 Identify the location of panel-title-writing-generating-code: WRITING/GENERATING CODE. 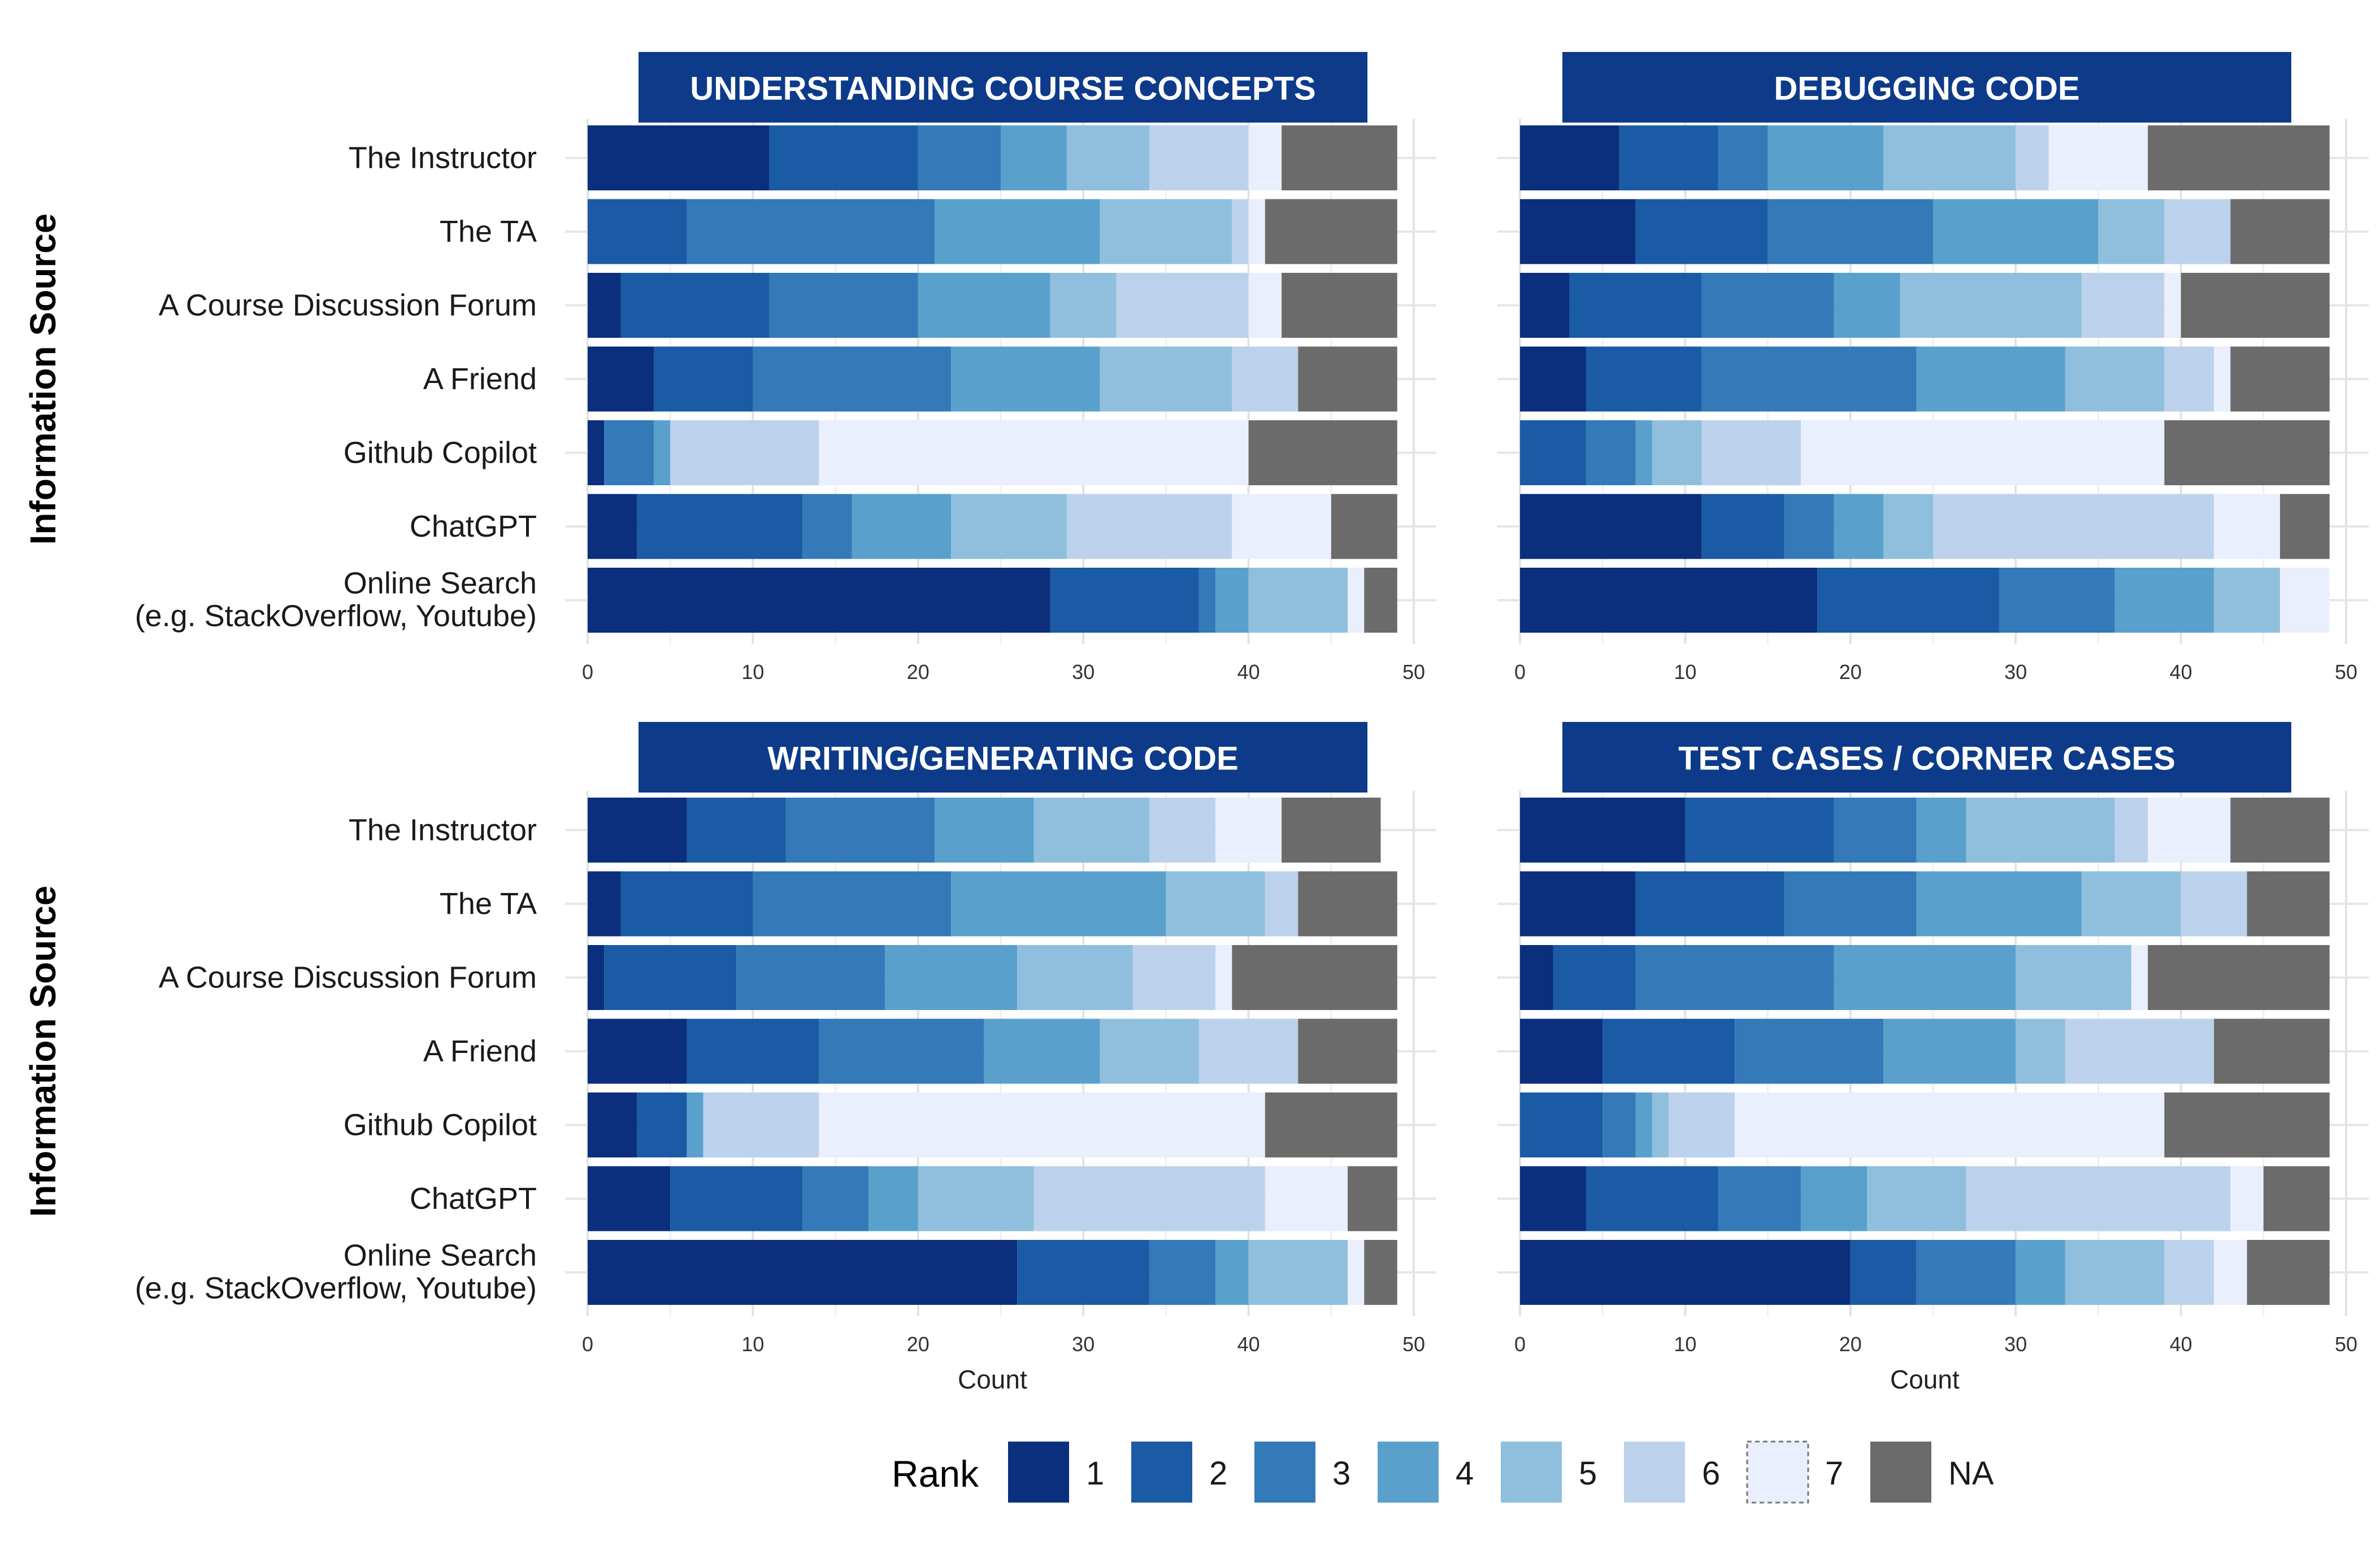
(1002, 759).